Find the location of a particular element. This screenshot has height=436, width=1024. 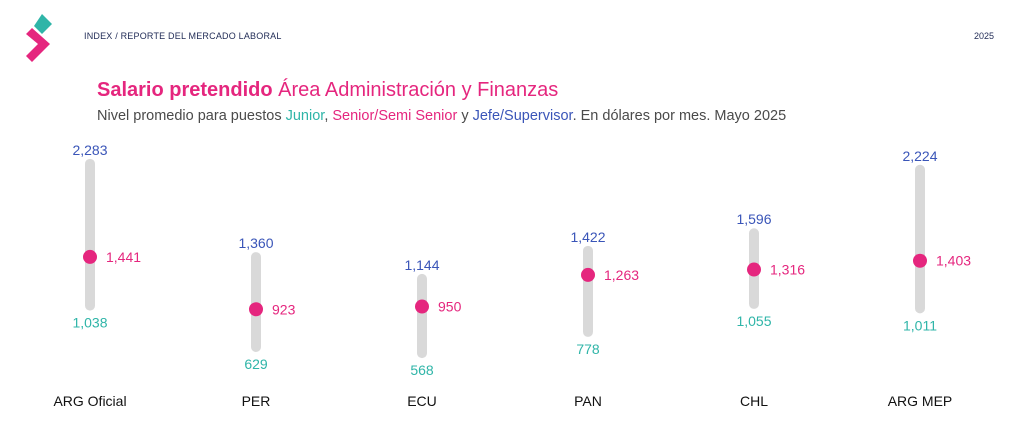

subtitle-senior: Senior/Semi Senior is located at coordinates (395, 116).